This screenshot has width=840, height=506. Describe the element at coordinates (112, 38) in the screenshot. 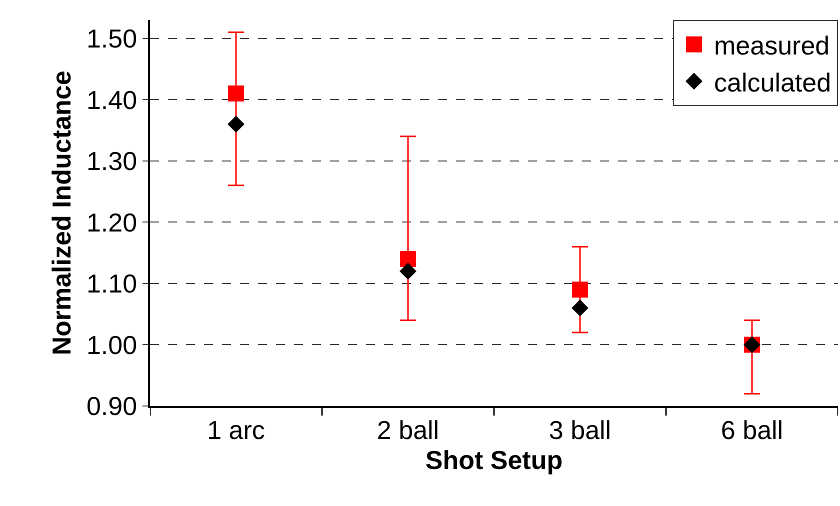

I see `y-tick-label: 1.50` at that location.